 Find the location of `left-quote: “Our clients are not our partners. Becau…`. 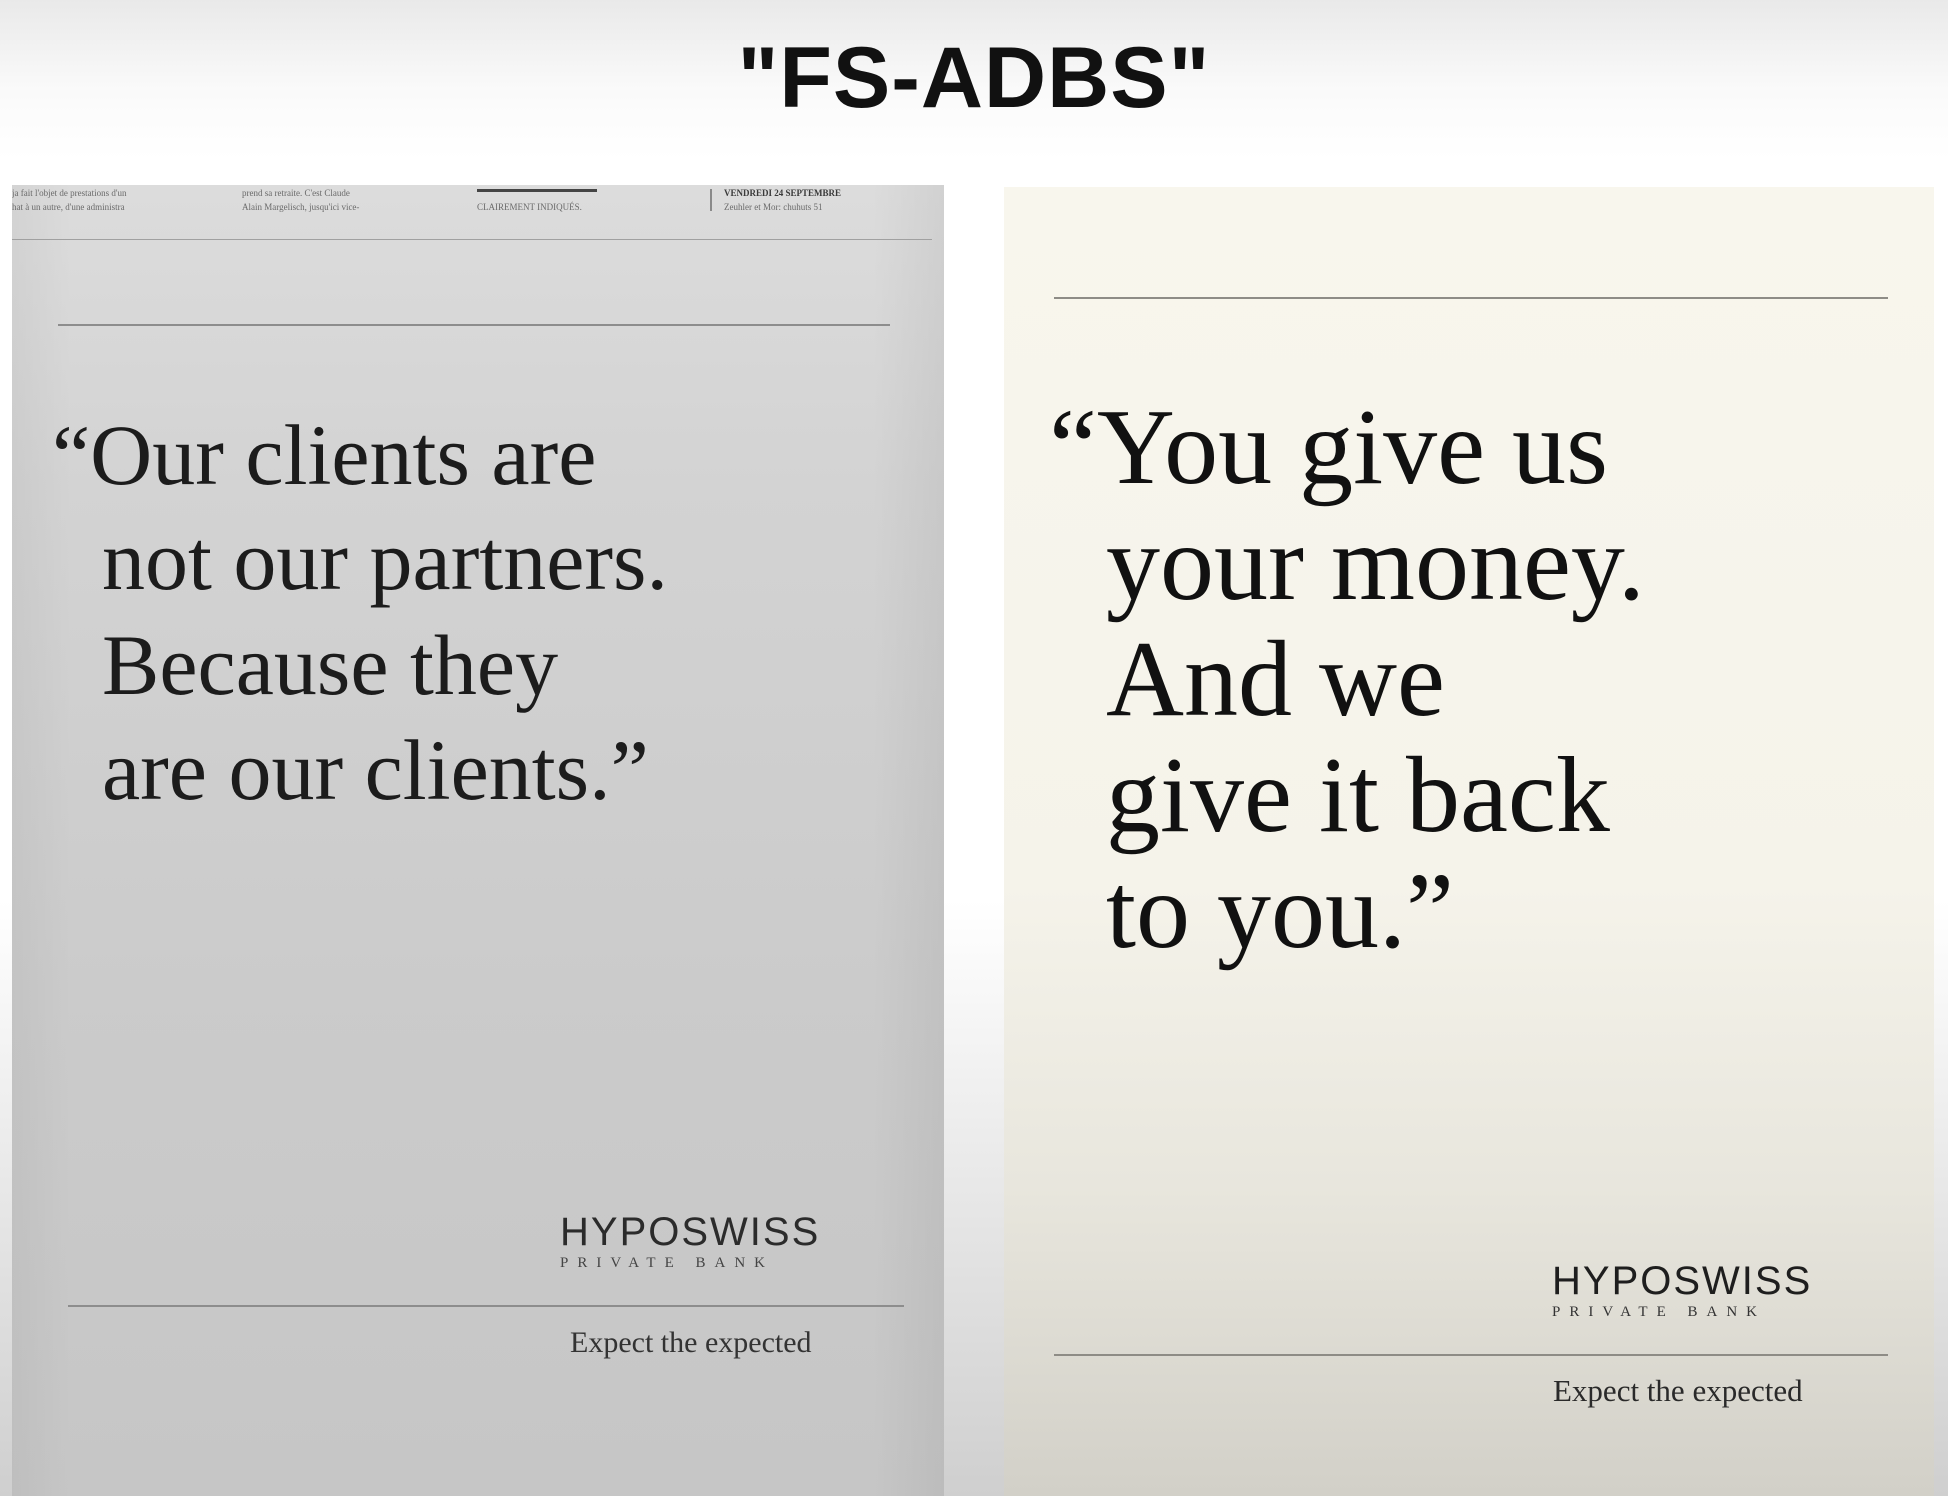

left-quote: “Our clients are not our partners. Becau… is located at coordinates (492, 613).